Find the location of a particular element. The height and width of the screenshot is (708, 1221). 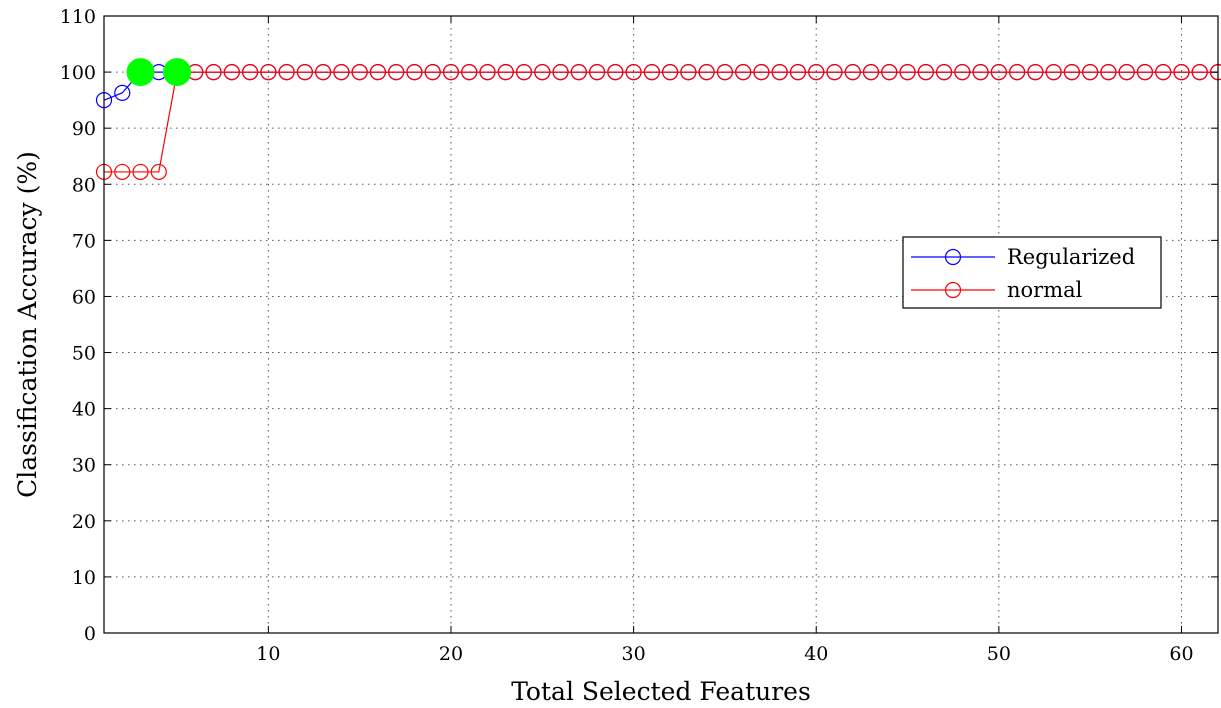

highlight-layer is located at coordinates (159, 72).